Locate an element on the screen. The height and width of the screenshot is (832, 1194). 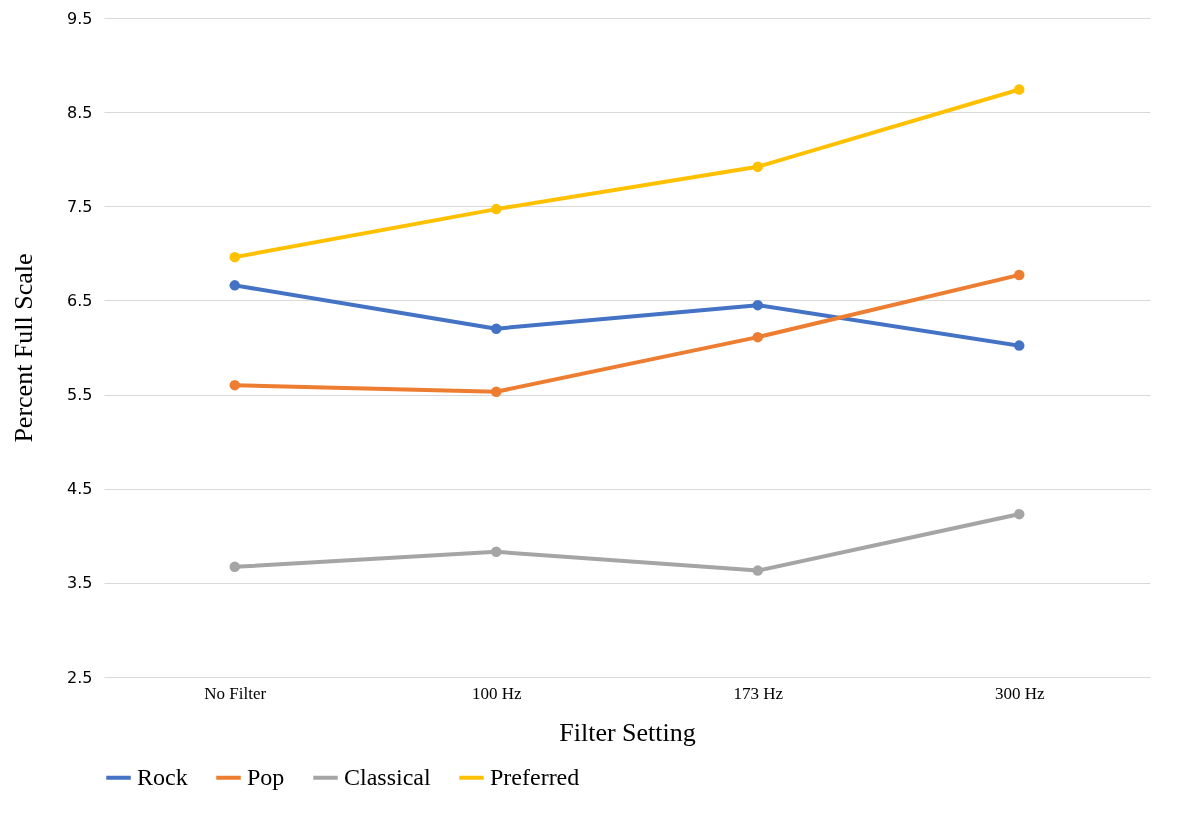
y-tick-label: 3.5 is located at coordinates (80, 583).